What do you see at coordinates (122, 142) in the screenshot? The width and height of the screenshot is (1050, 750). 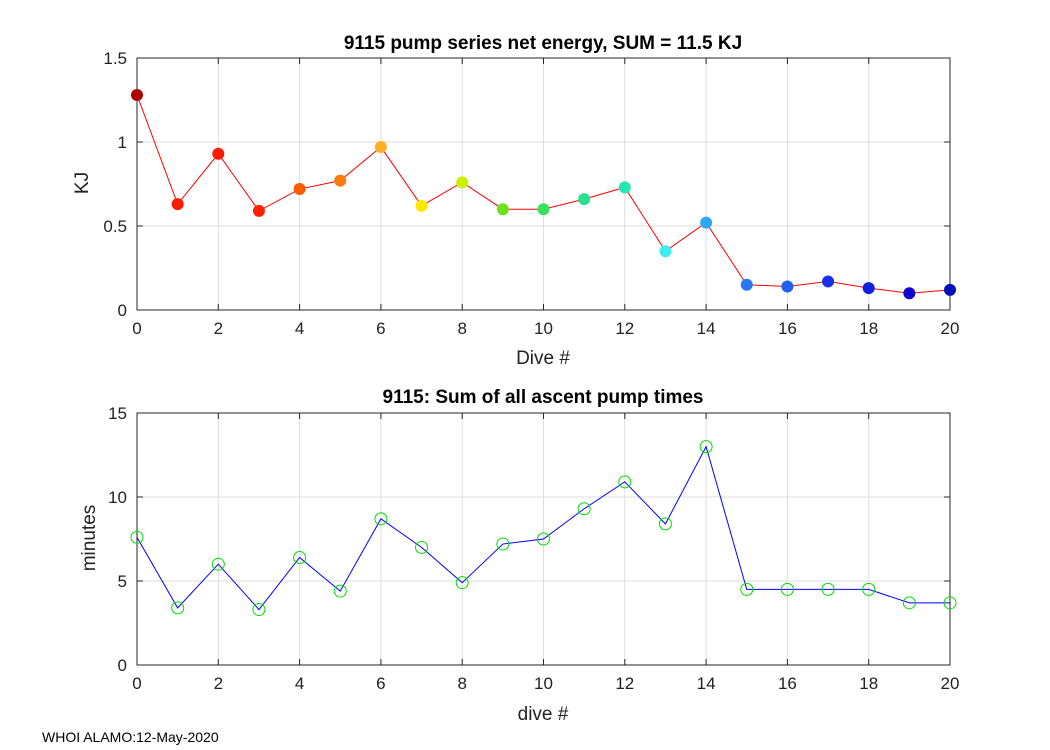 I see `energy-ytick-label: 1` at bounding box center [122, 142].